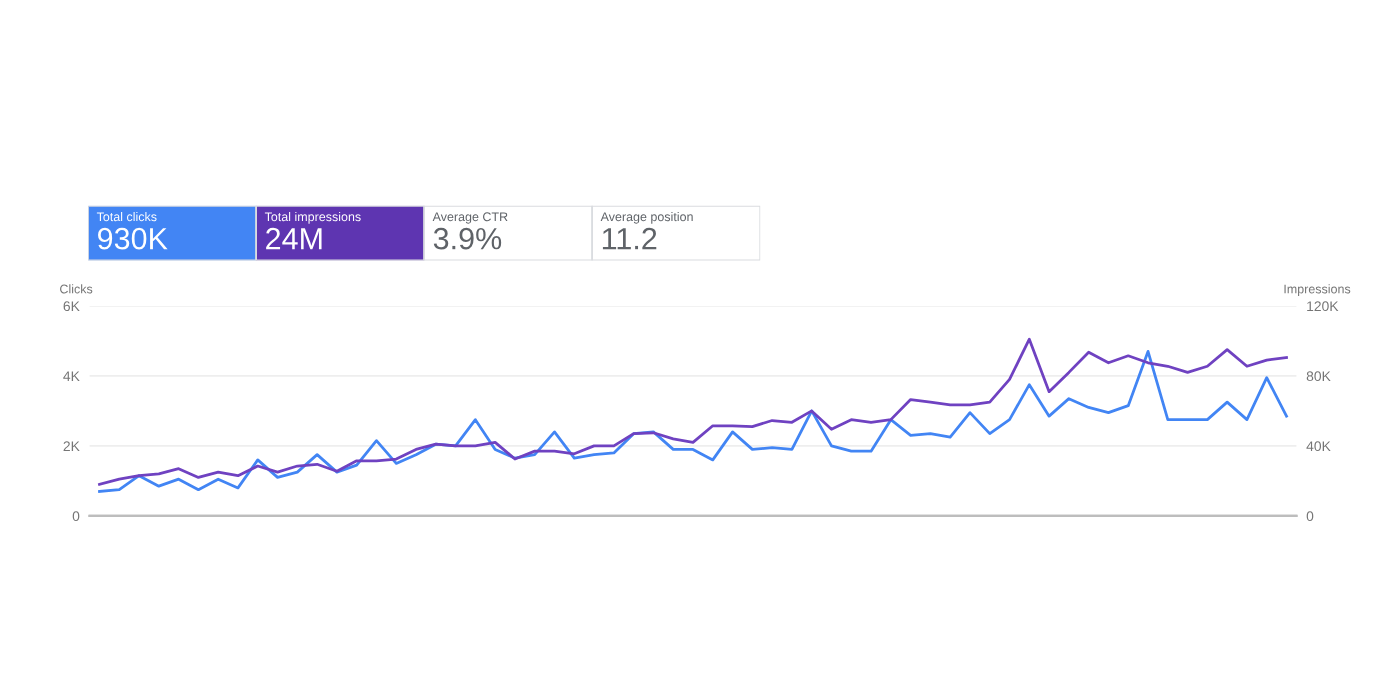 The width and height of the screenshot is (1400, 700). What do you see at coordinates (629, 238) in the screenshot?
I see `text: 11.2` at bounding box center [629, 238].